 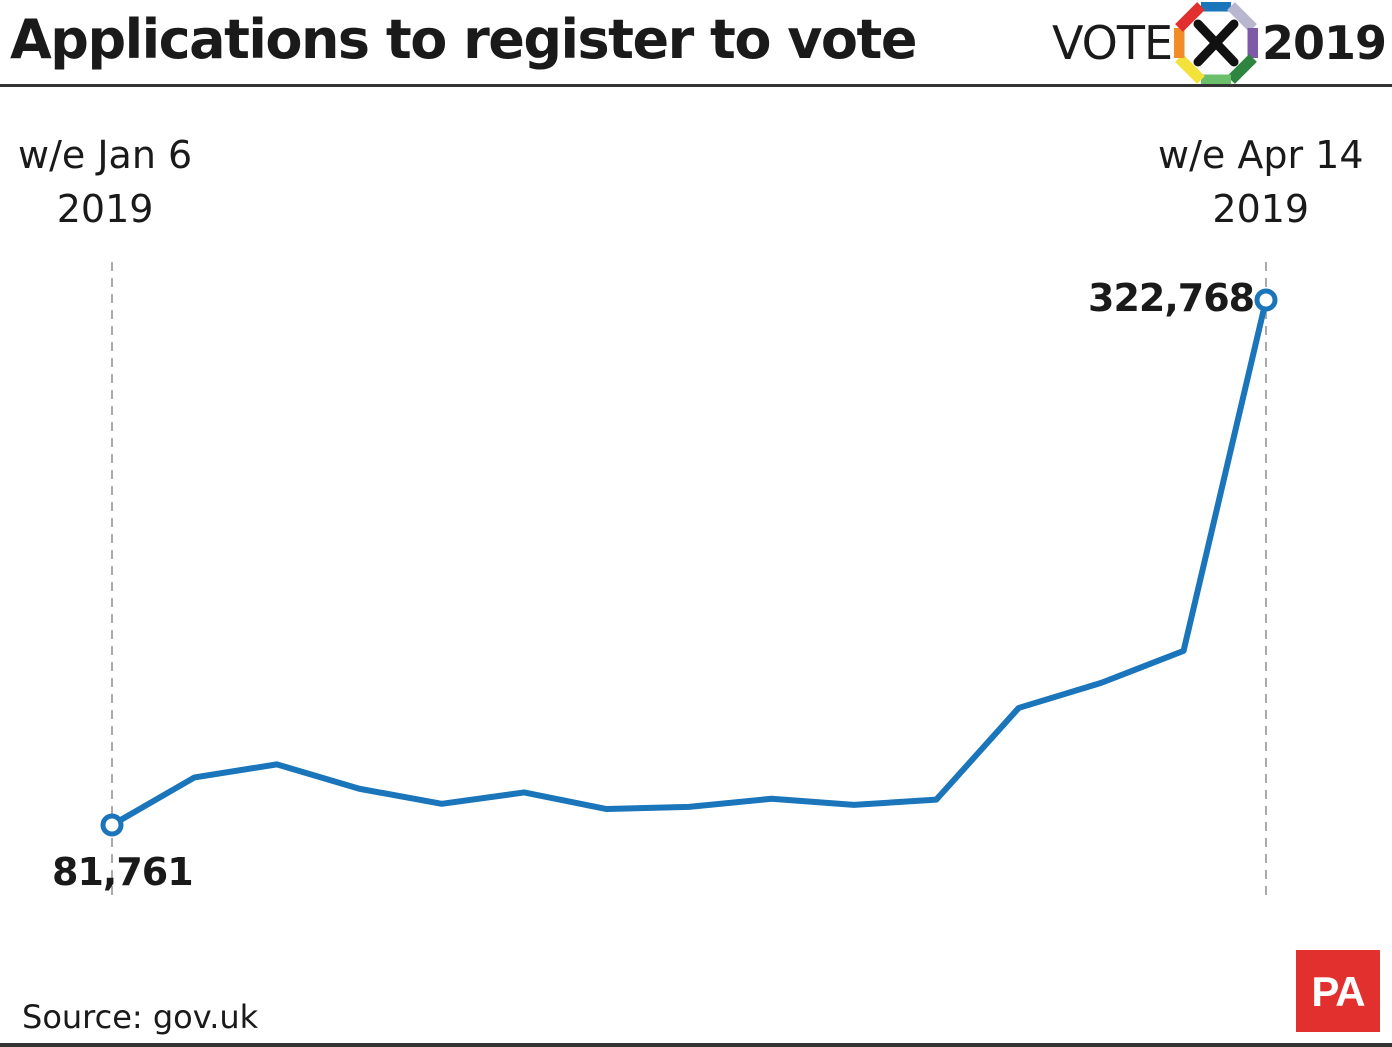 What do you see at coordinates (140, 1017) in the screenshot?
I see `source-note: Source: gov.uk` at bounding box center [140, 1017].